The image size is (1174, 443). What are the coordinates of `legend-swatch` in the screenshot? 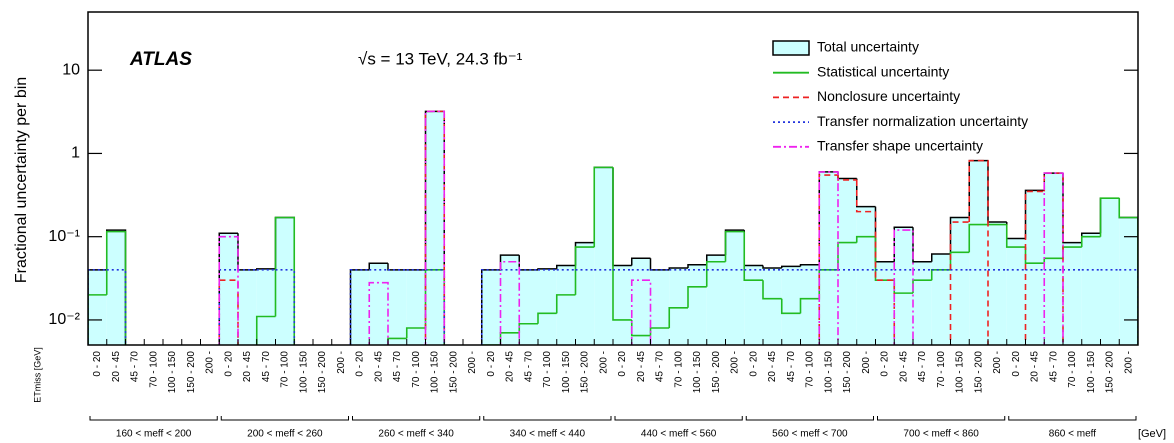 It's located at (791, 48).